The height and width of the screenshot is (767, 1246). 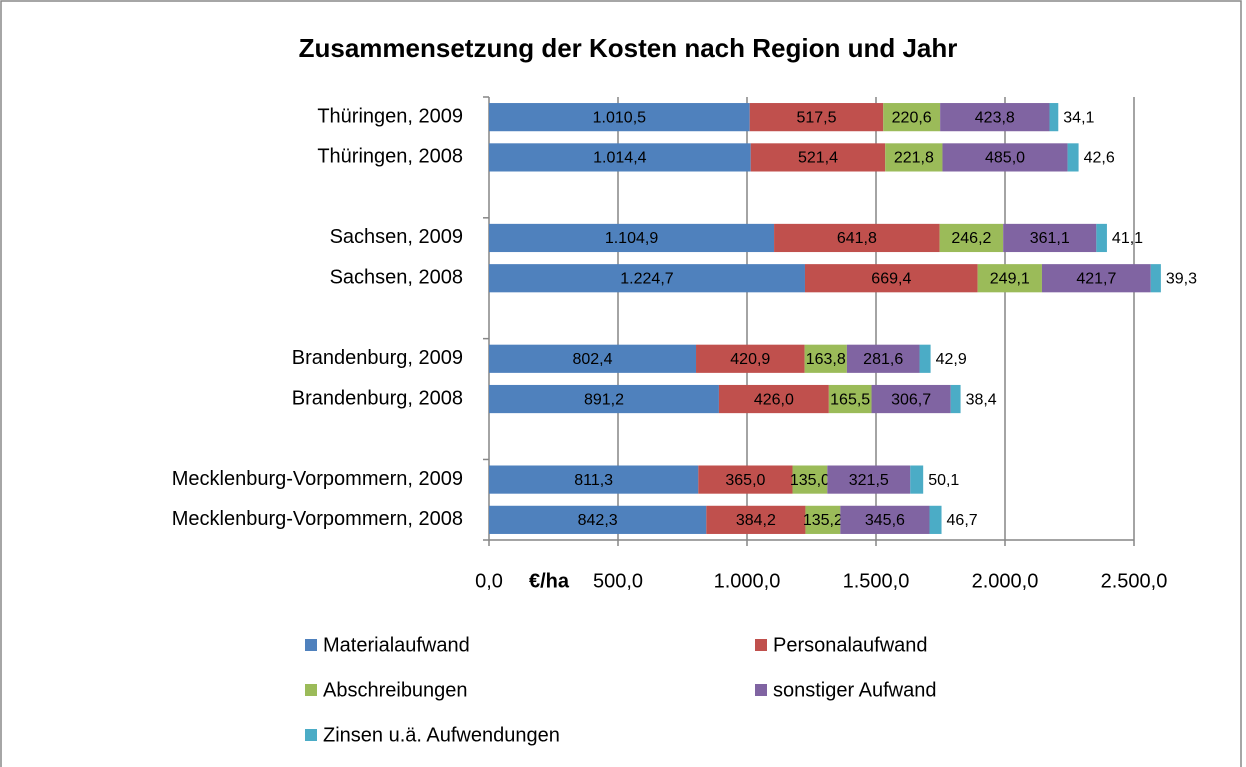 What do you see at coordinates (377, 358) in the screenshot?
I see `y-tick-label: Brandenburg, 2009` at bounding box center [377, 358].